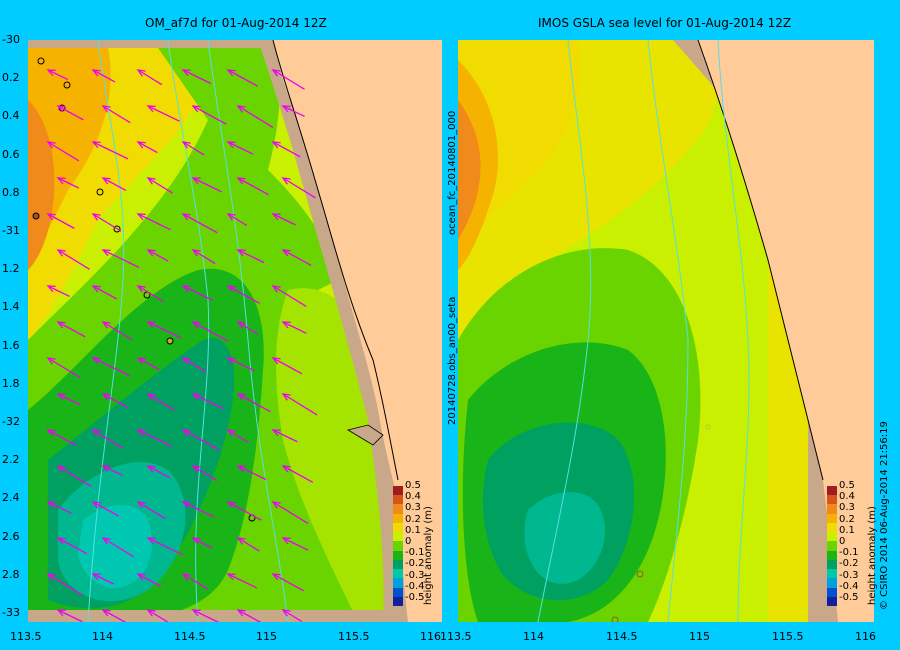  What do you see at coordinates (102, 636) in the screenshot?
I see `x-tick-label: 114` at bounding box center [102, 636].